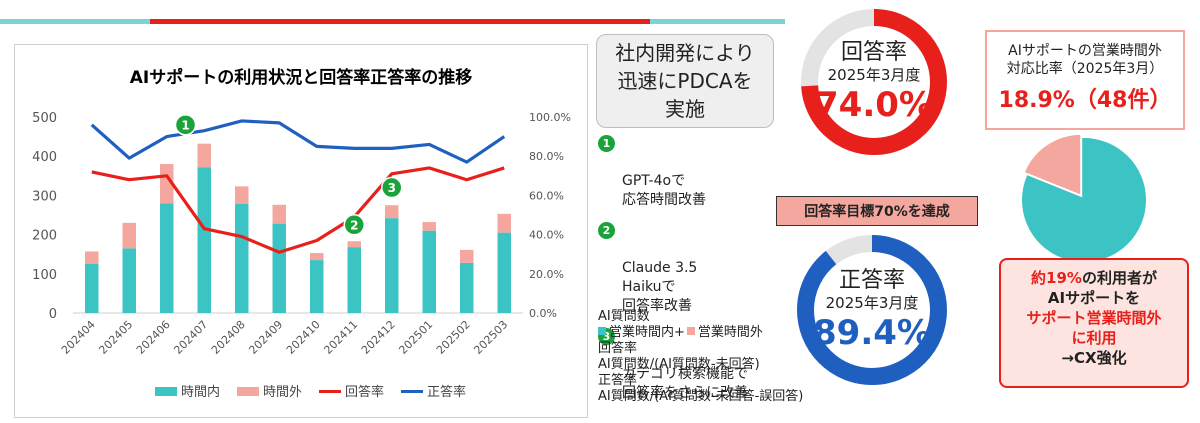  I want to click on after-hours-ratio-value: 18.9%（48件）, so click(1085, 100).